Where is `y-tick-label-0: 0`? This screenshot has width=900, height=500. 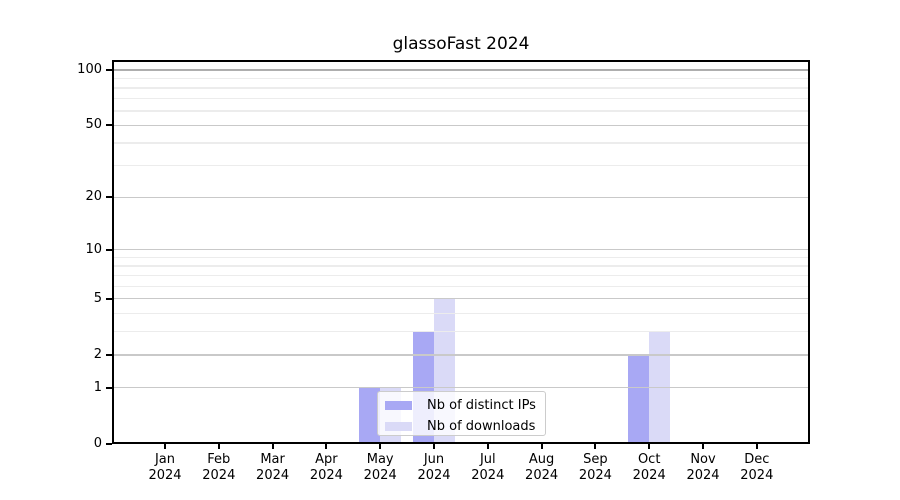
y-tick-label-0: 0 is located at coordinates (97, 443).